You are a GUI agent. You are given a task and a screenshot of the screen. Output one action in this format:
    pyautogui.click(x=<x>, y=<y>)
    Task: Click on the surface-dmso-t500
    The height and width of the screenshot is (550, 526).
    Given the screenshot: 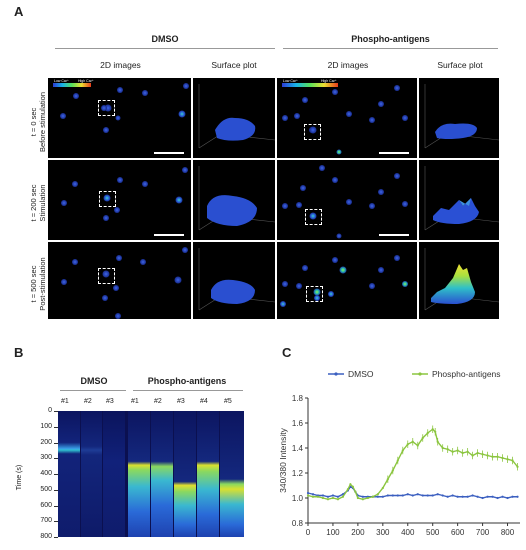 What is the action you would take?
    pyautogui.click(x=234, y=280)
    